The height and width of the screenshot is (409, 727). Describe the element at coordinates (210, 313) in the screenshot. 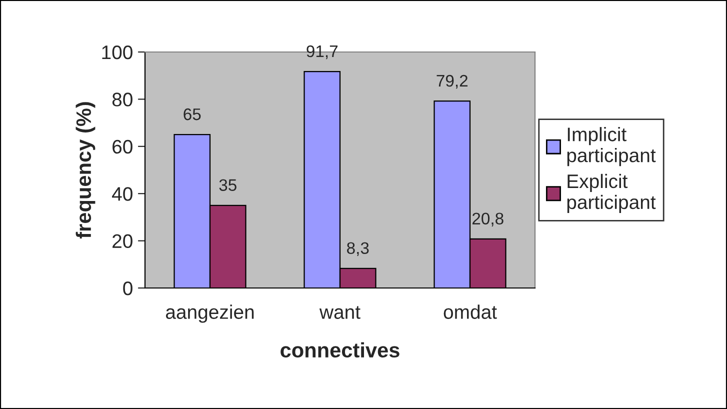

I see `x-tick-label: aangezien` at that location.